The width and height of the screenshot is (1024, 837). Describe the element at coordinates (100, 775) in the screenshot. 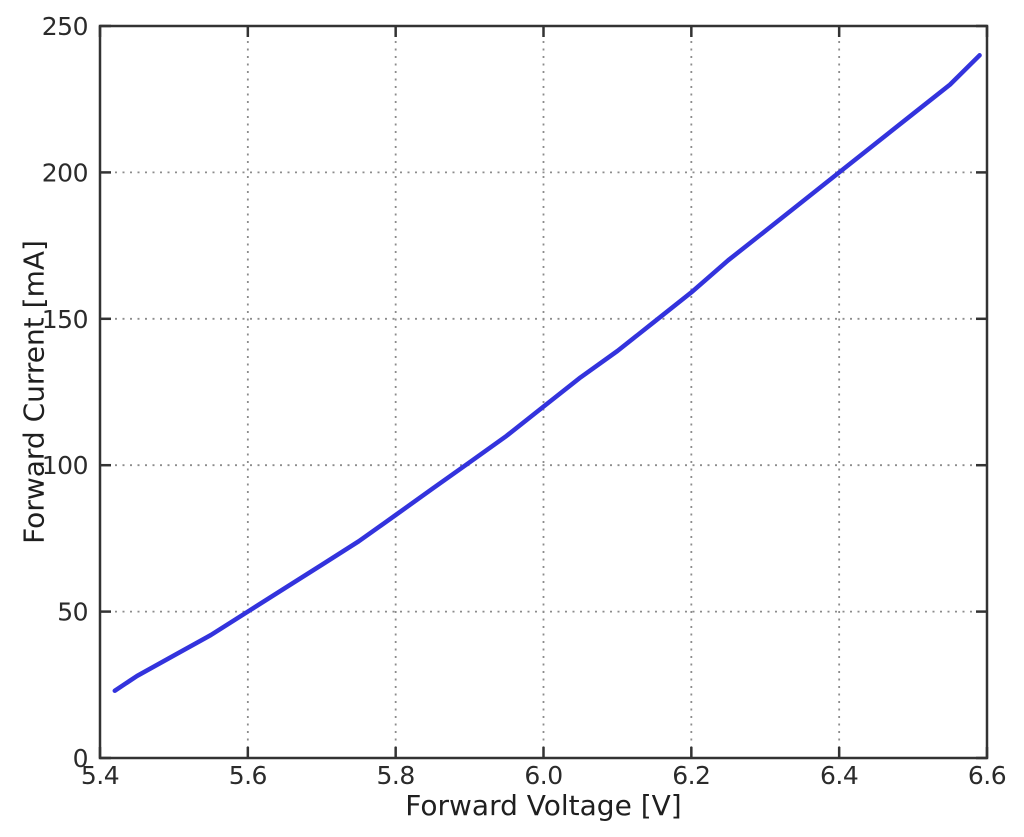

I see `x-tick-label: 5.4` at that location.